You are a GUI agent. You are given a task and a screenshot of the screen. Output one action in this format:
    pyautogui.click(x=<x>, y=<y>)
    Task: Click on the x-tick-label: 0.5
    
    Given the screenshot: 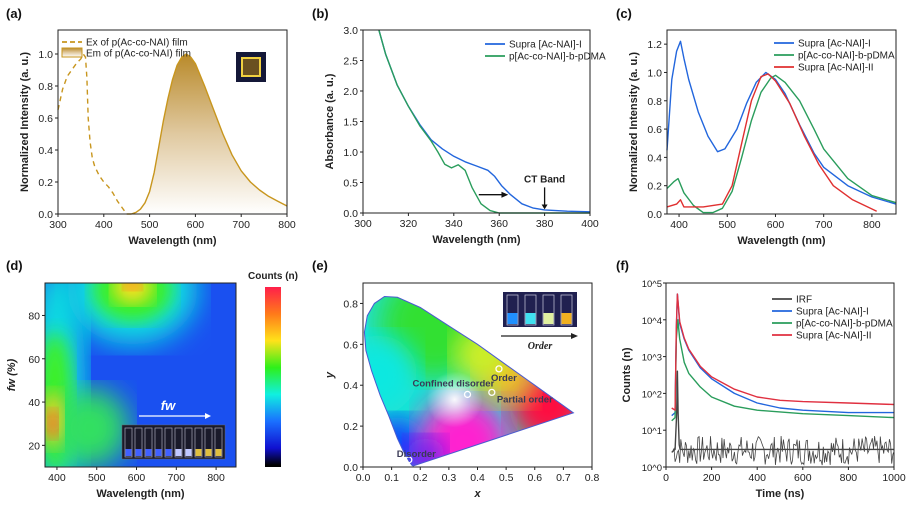 What is the action you would take?
    pyautogui.click(x=506, y=478)
    